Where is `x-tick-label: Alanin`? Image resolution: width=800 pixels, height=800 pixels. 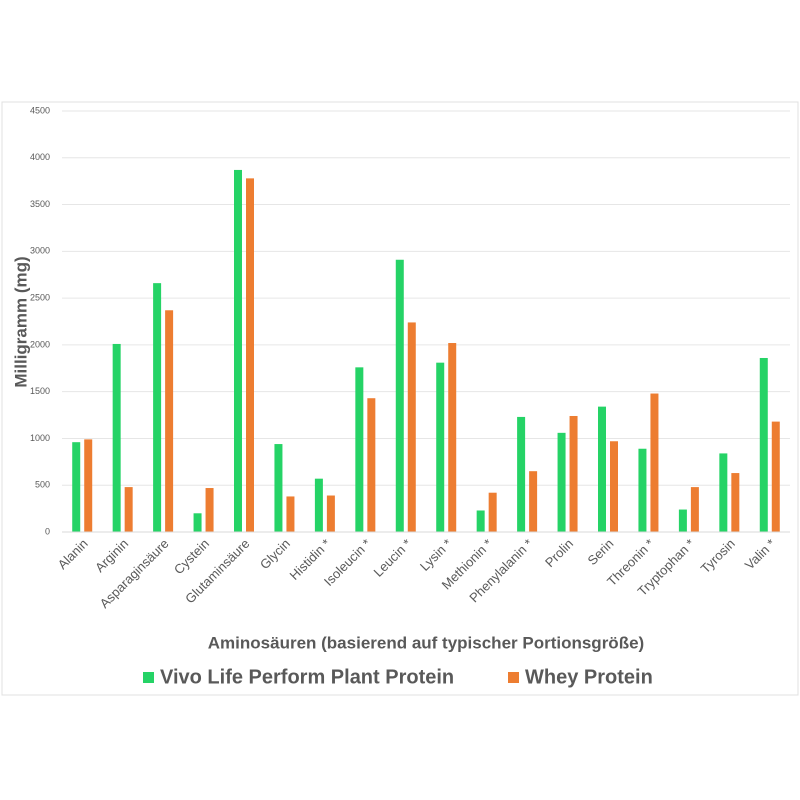 x-tick-label: Alanin is located at coordinates (73, 554).